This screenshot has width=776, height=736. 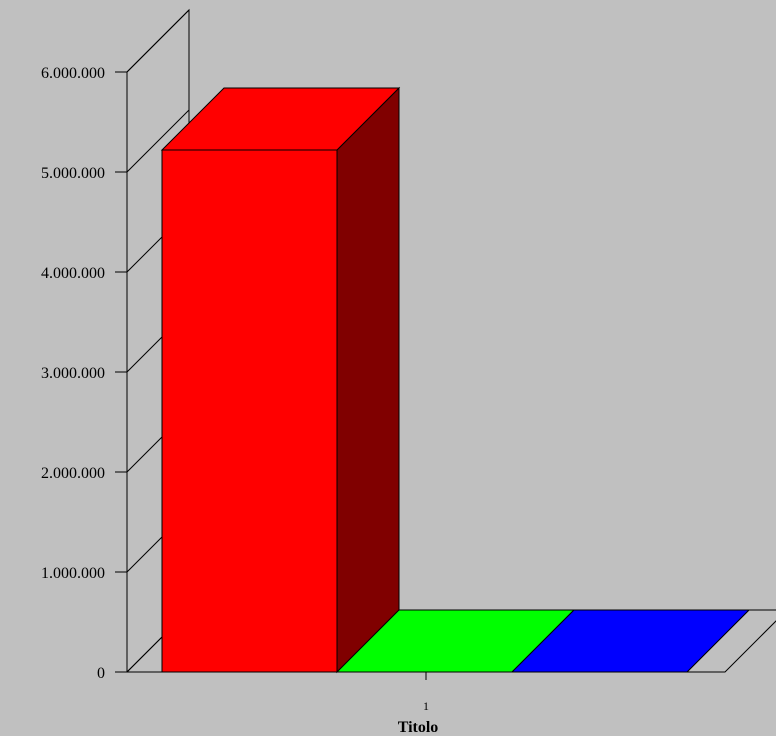 I want to click on y-tick-label: 5.000.000, so click(x=73, y=173).